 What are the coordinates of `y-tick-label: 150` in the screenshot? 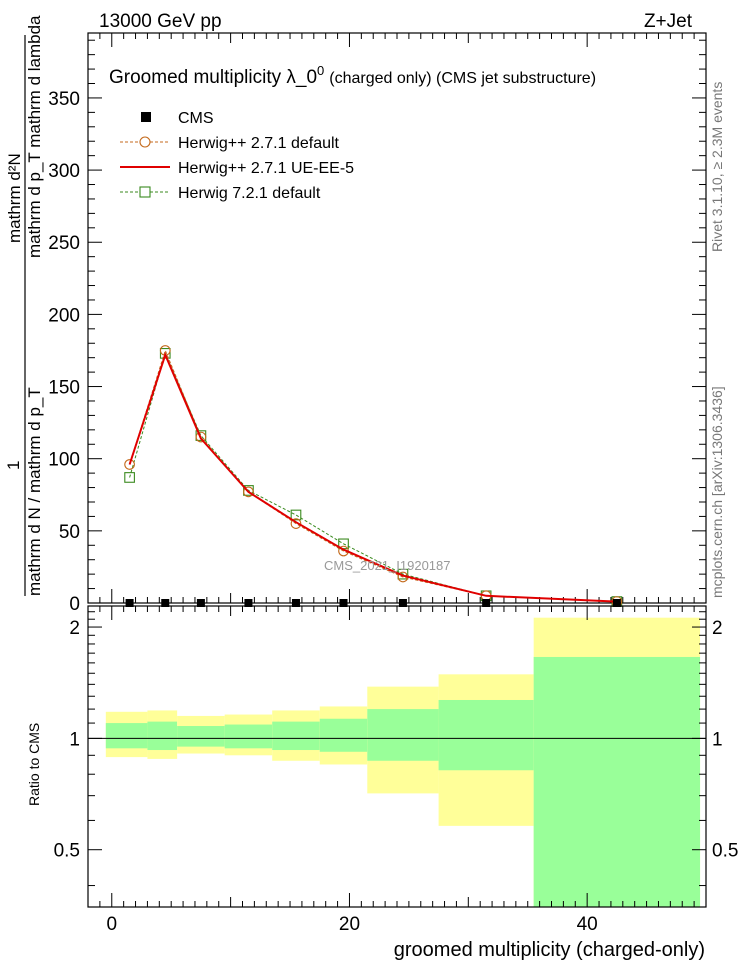 It's located at (64, 388).